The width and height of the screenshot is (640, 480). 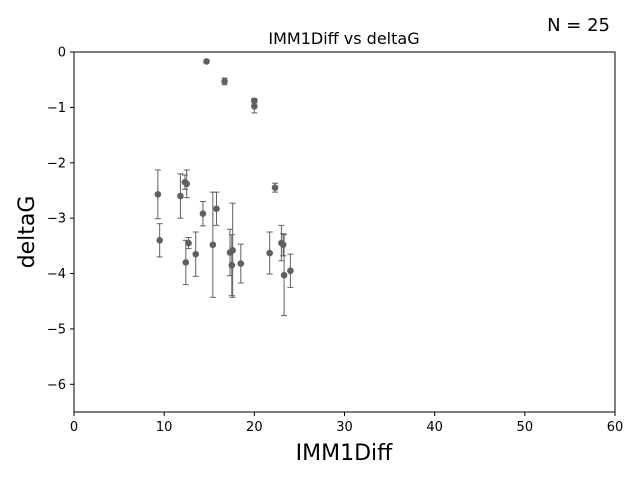 I want to click on x-tick-label: 10, so click(x=164, y=427).